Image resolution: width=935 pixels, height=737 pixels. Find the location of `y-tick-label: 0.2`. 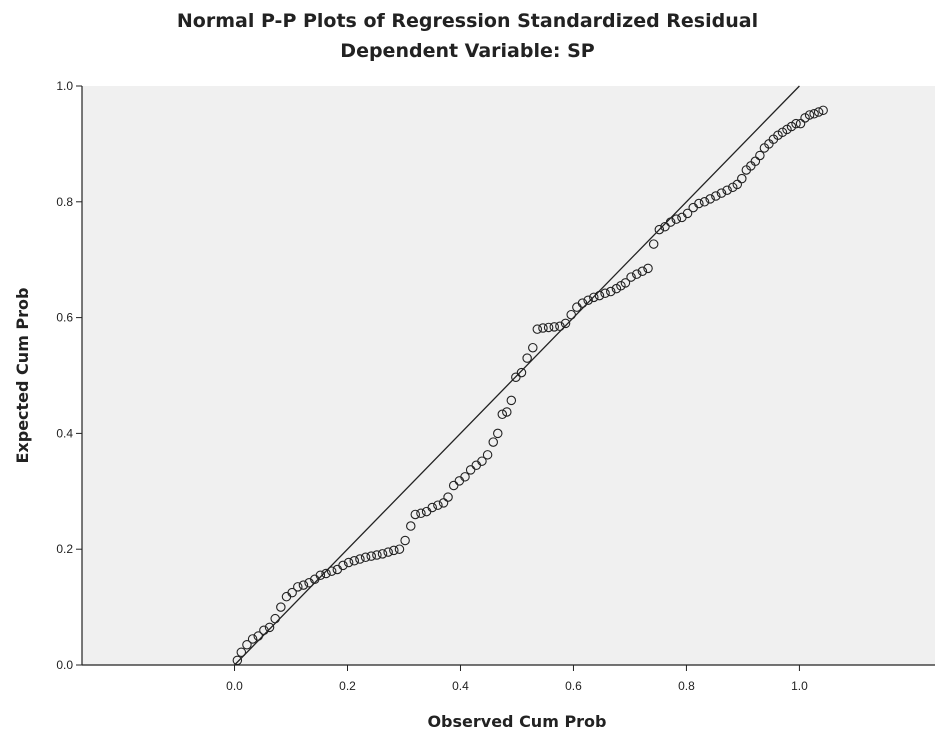

y-tick-label: 0.2 is located at coordinates (64, 549).